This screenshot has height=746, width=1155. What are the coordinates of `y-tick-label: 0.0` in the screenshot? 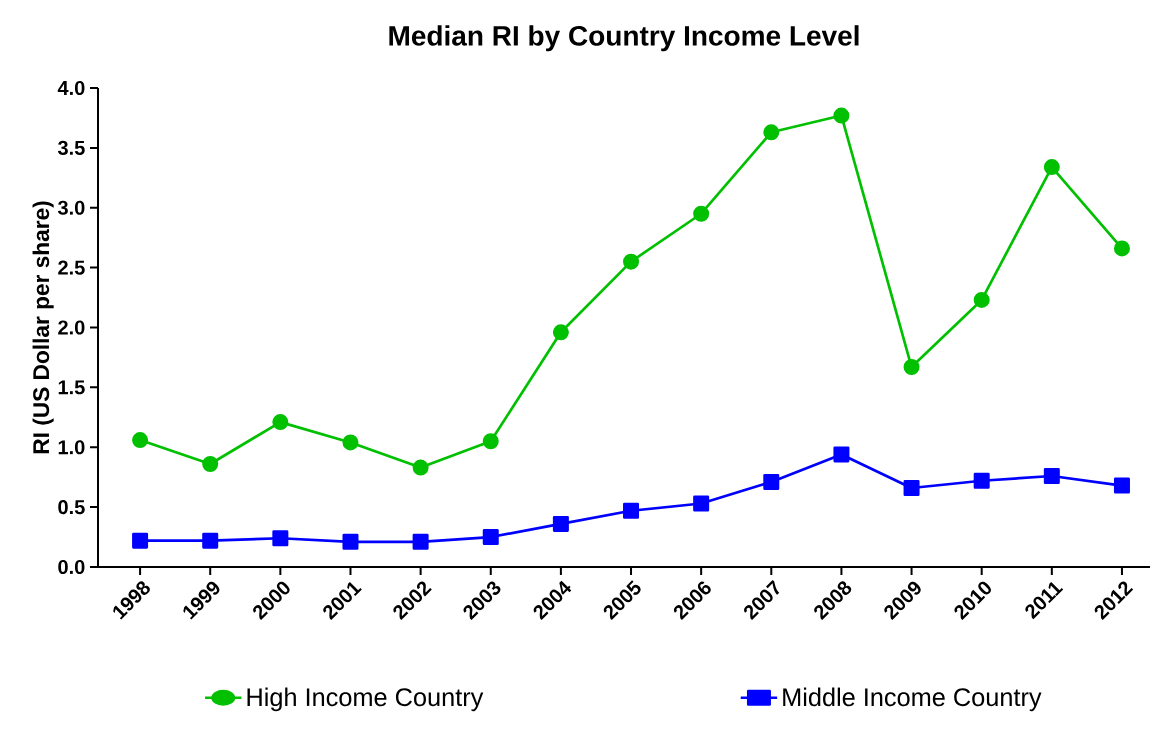 It's located at (71, 567).